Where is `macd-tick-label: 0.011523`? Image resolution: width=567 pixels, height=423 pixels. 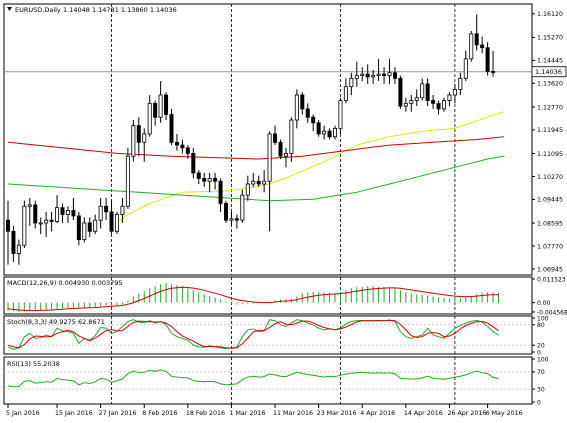 macd-tick-label: 0.011523 is located at coordinates (551, 279).